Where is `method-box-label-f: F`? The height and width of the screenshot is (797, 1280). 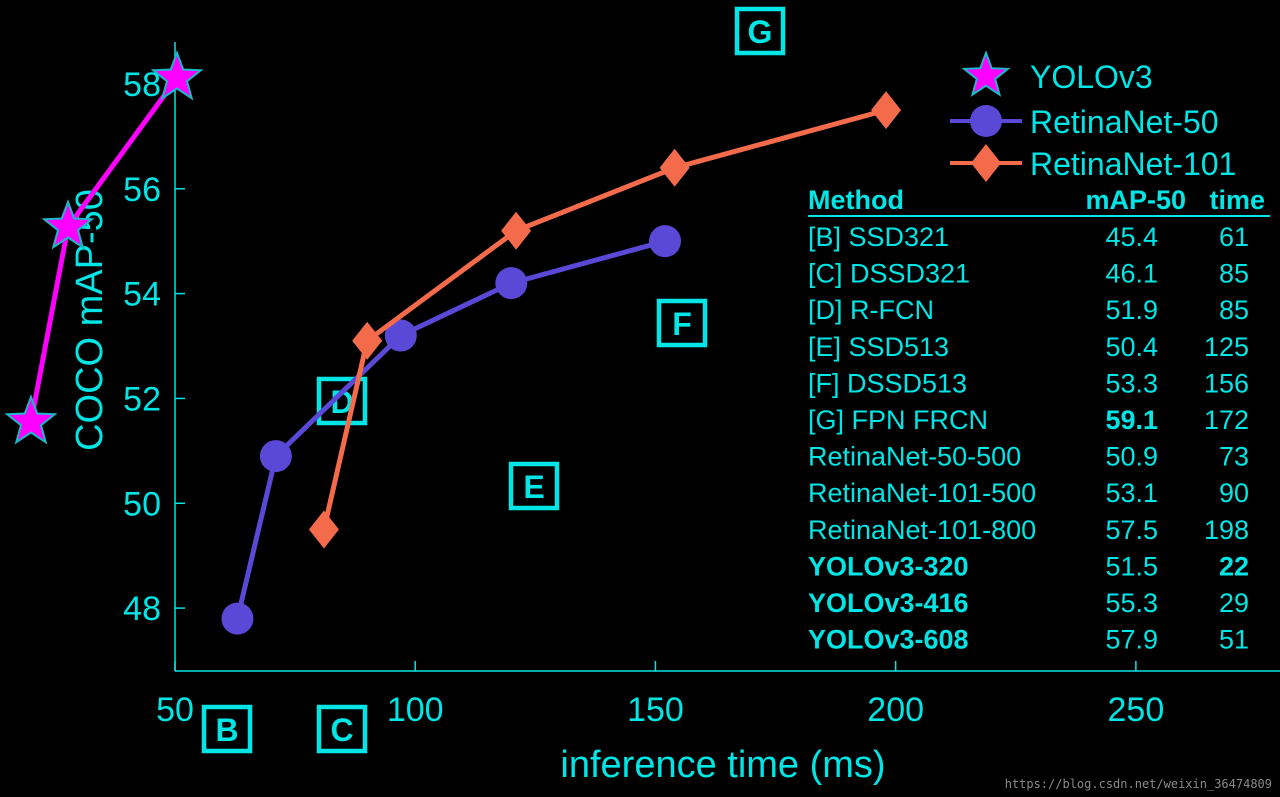
method-box-label-f: F is located at coordinates (682, 324).